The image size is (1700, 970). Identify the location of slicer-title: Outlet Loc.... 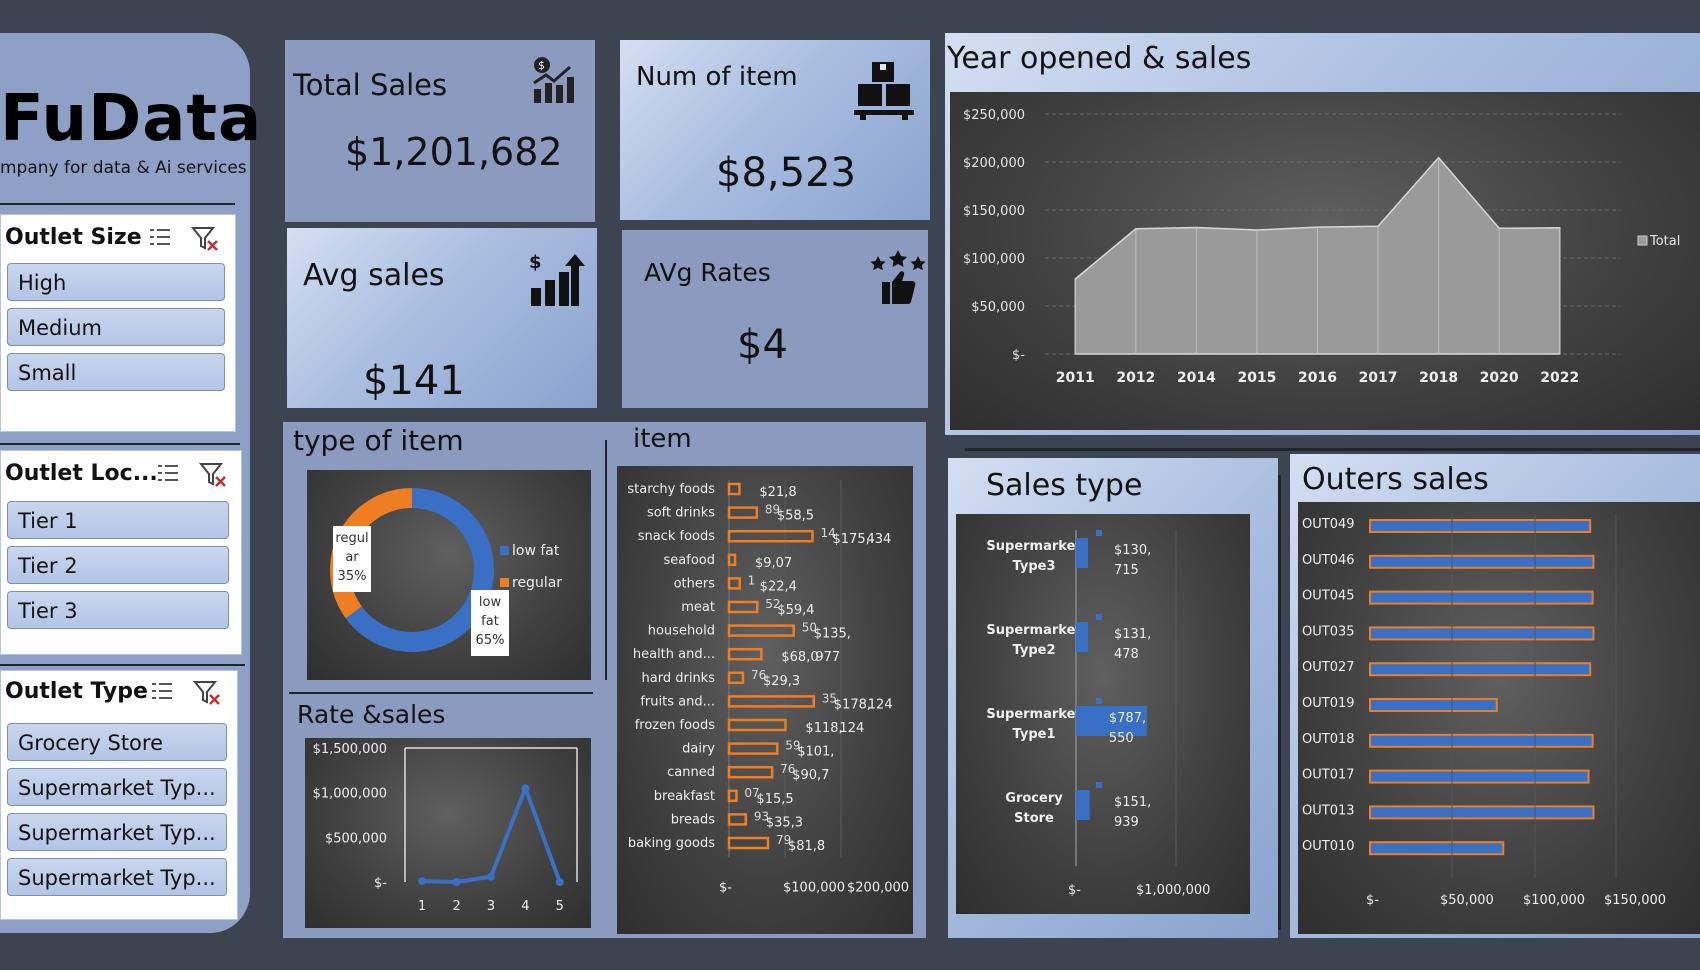
(81, 473).